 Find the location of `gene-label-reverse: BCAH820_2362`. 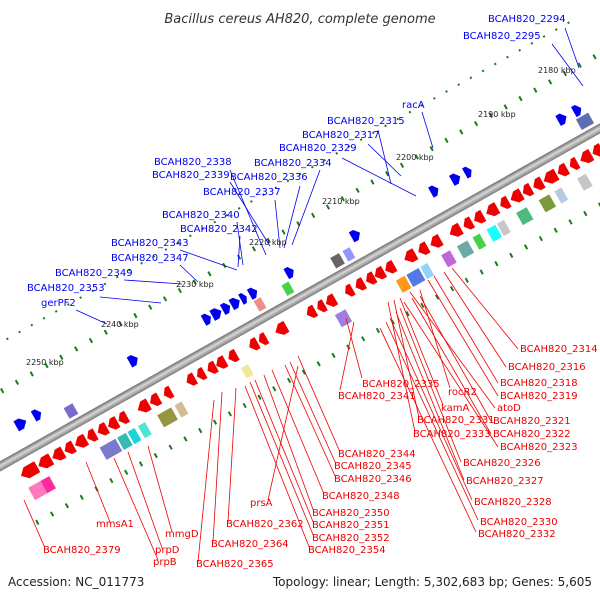

gene-label-reverse: BCAH820_2362 is located at coordinates (265, 524).